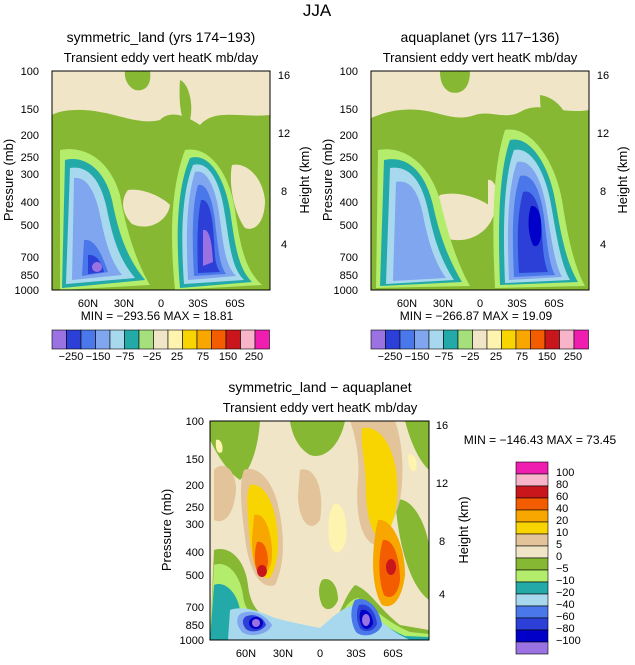 This screenshot has height=665, width=635. What do you see at coordinates (565, 617) in the screenshot?
I see `colorbar-label: −60` at bounding box center [565, 617].